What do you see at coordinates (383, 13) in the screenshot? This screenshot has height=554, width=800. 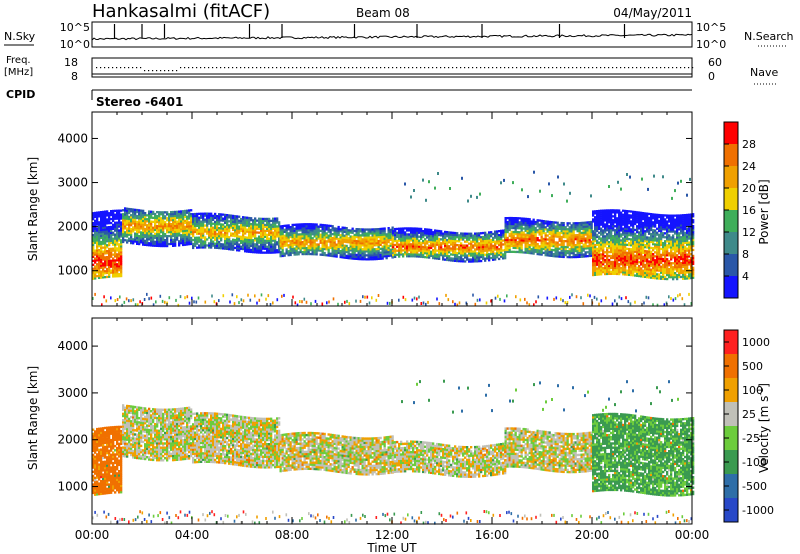 I see `beam-title: Beam 08` at bounding box center [383, 13].